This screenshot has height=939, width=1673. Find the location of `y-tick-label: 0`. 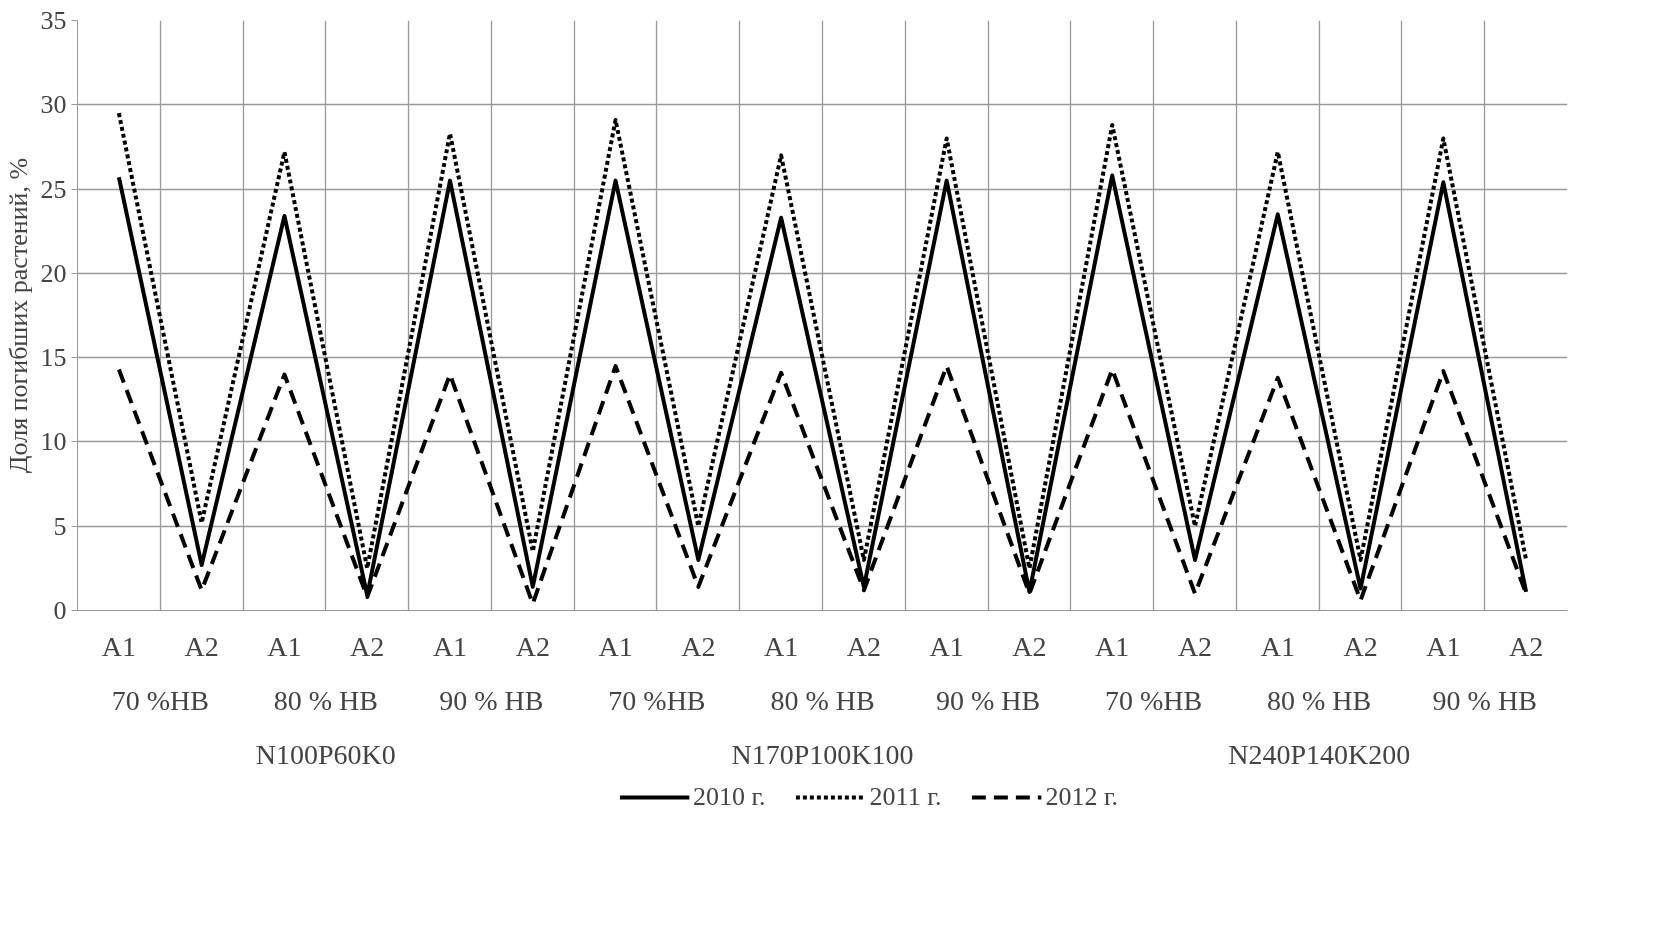

y-tick-label: 0 is located at coordinates (60, 610).